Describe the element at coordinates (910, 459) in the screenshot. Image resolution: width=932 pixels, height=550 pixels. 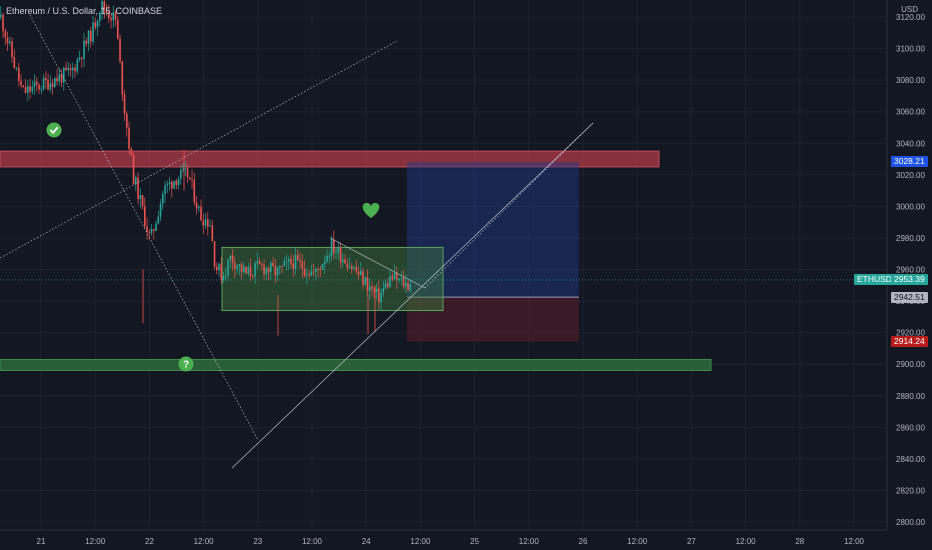
I see `y-tick-label: 2840.00` at that location.